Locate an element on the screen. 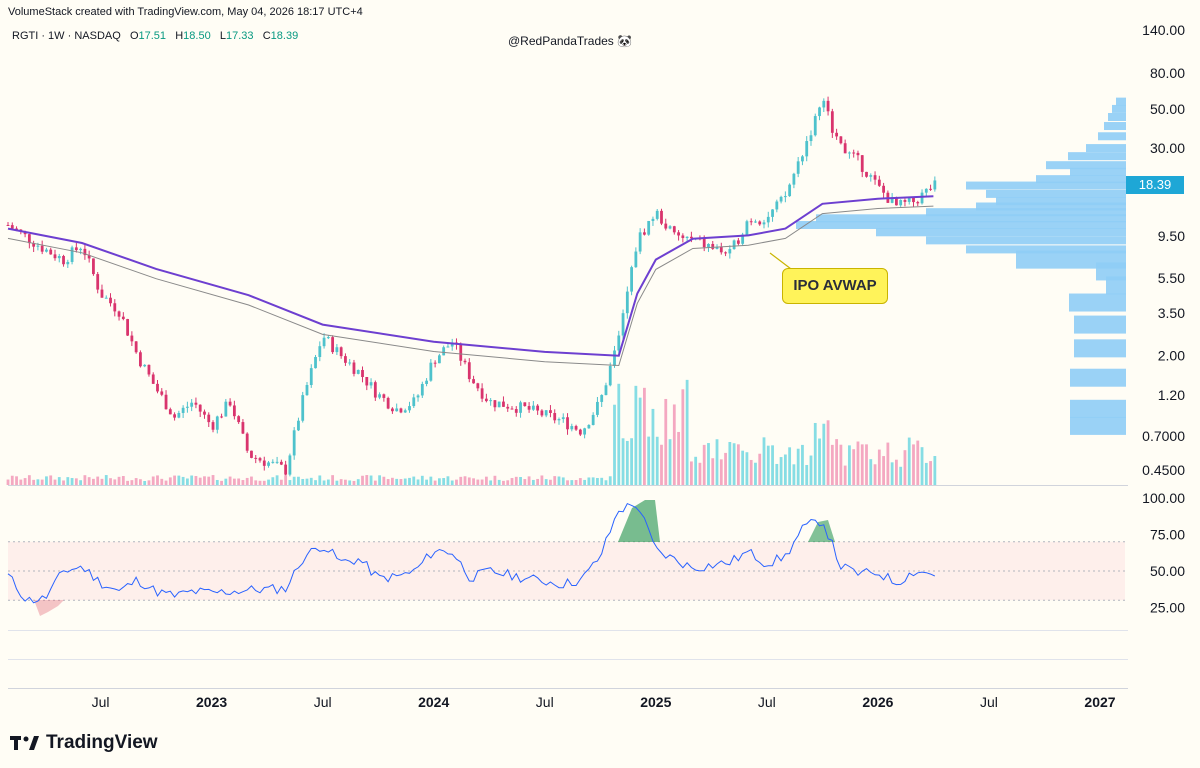 The height and width of the screenshot is (768, 1200). price-axis-tick: 80.00 is located at coordinates (1167, 73).